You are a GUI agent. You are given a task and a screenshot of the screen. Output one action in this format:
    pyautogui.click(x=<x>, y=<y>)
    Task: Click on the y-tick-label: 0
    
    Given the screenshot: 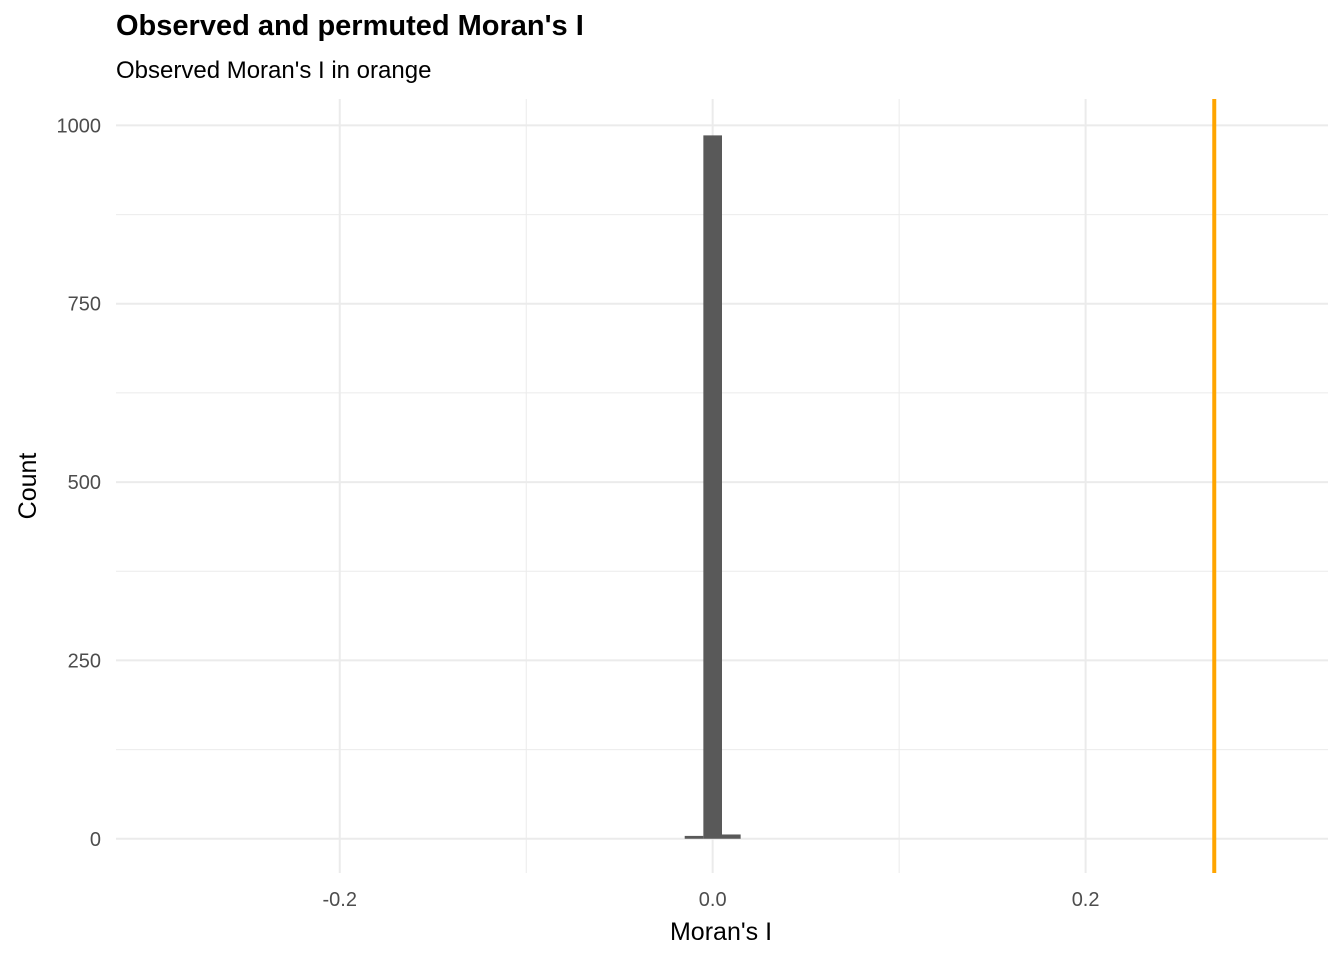 What is the action you would take?
    pyautogui.click(x=95, y=840)
    